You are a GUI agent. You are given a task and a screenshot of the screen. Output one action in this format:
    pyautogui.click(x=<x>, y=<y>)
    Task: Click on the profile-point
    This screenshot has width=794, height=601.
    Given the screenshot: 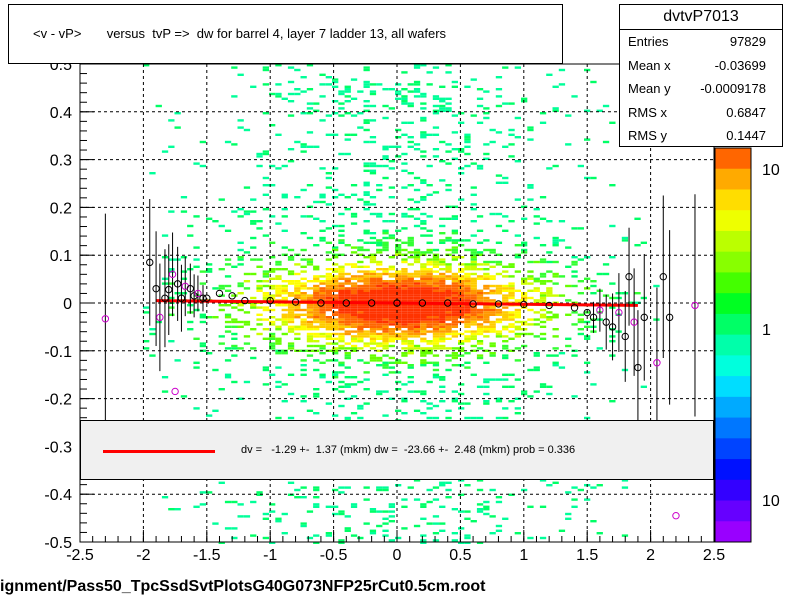 What is the action you would take?
    pyautogui.click(x=498, y=304)
    